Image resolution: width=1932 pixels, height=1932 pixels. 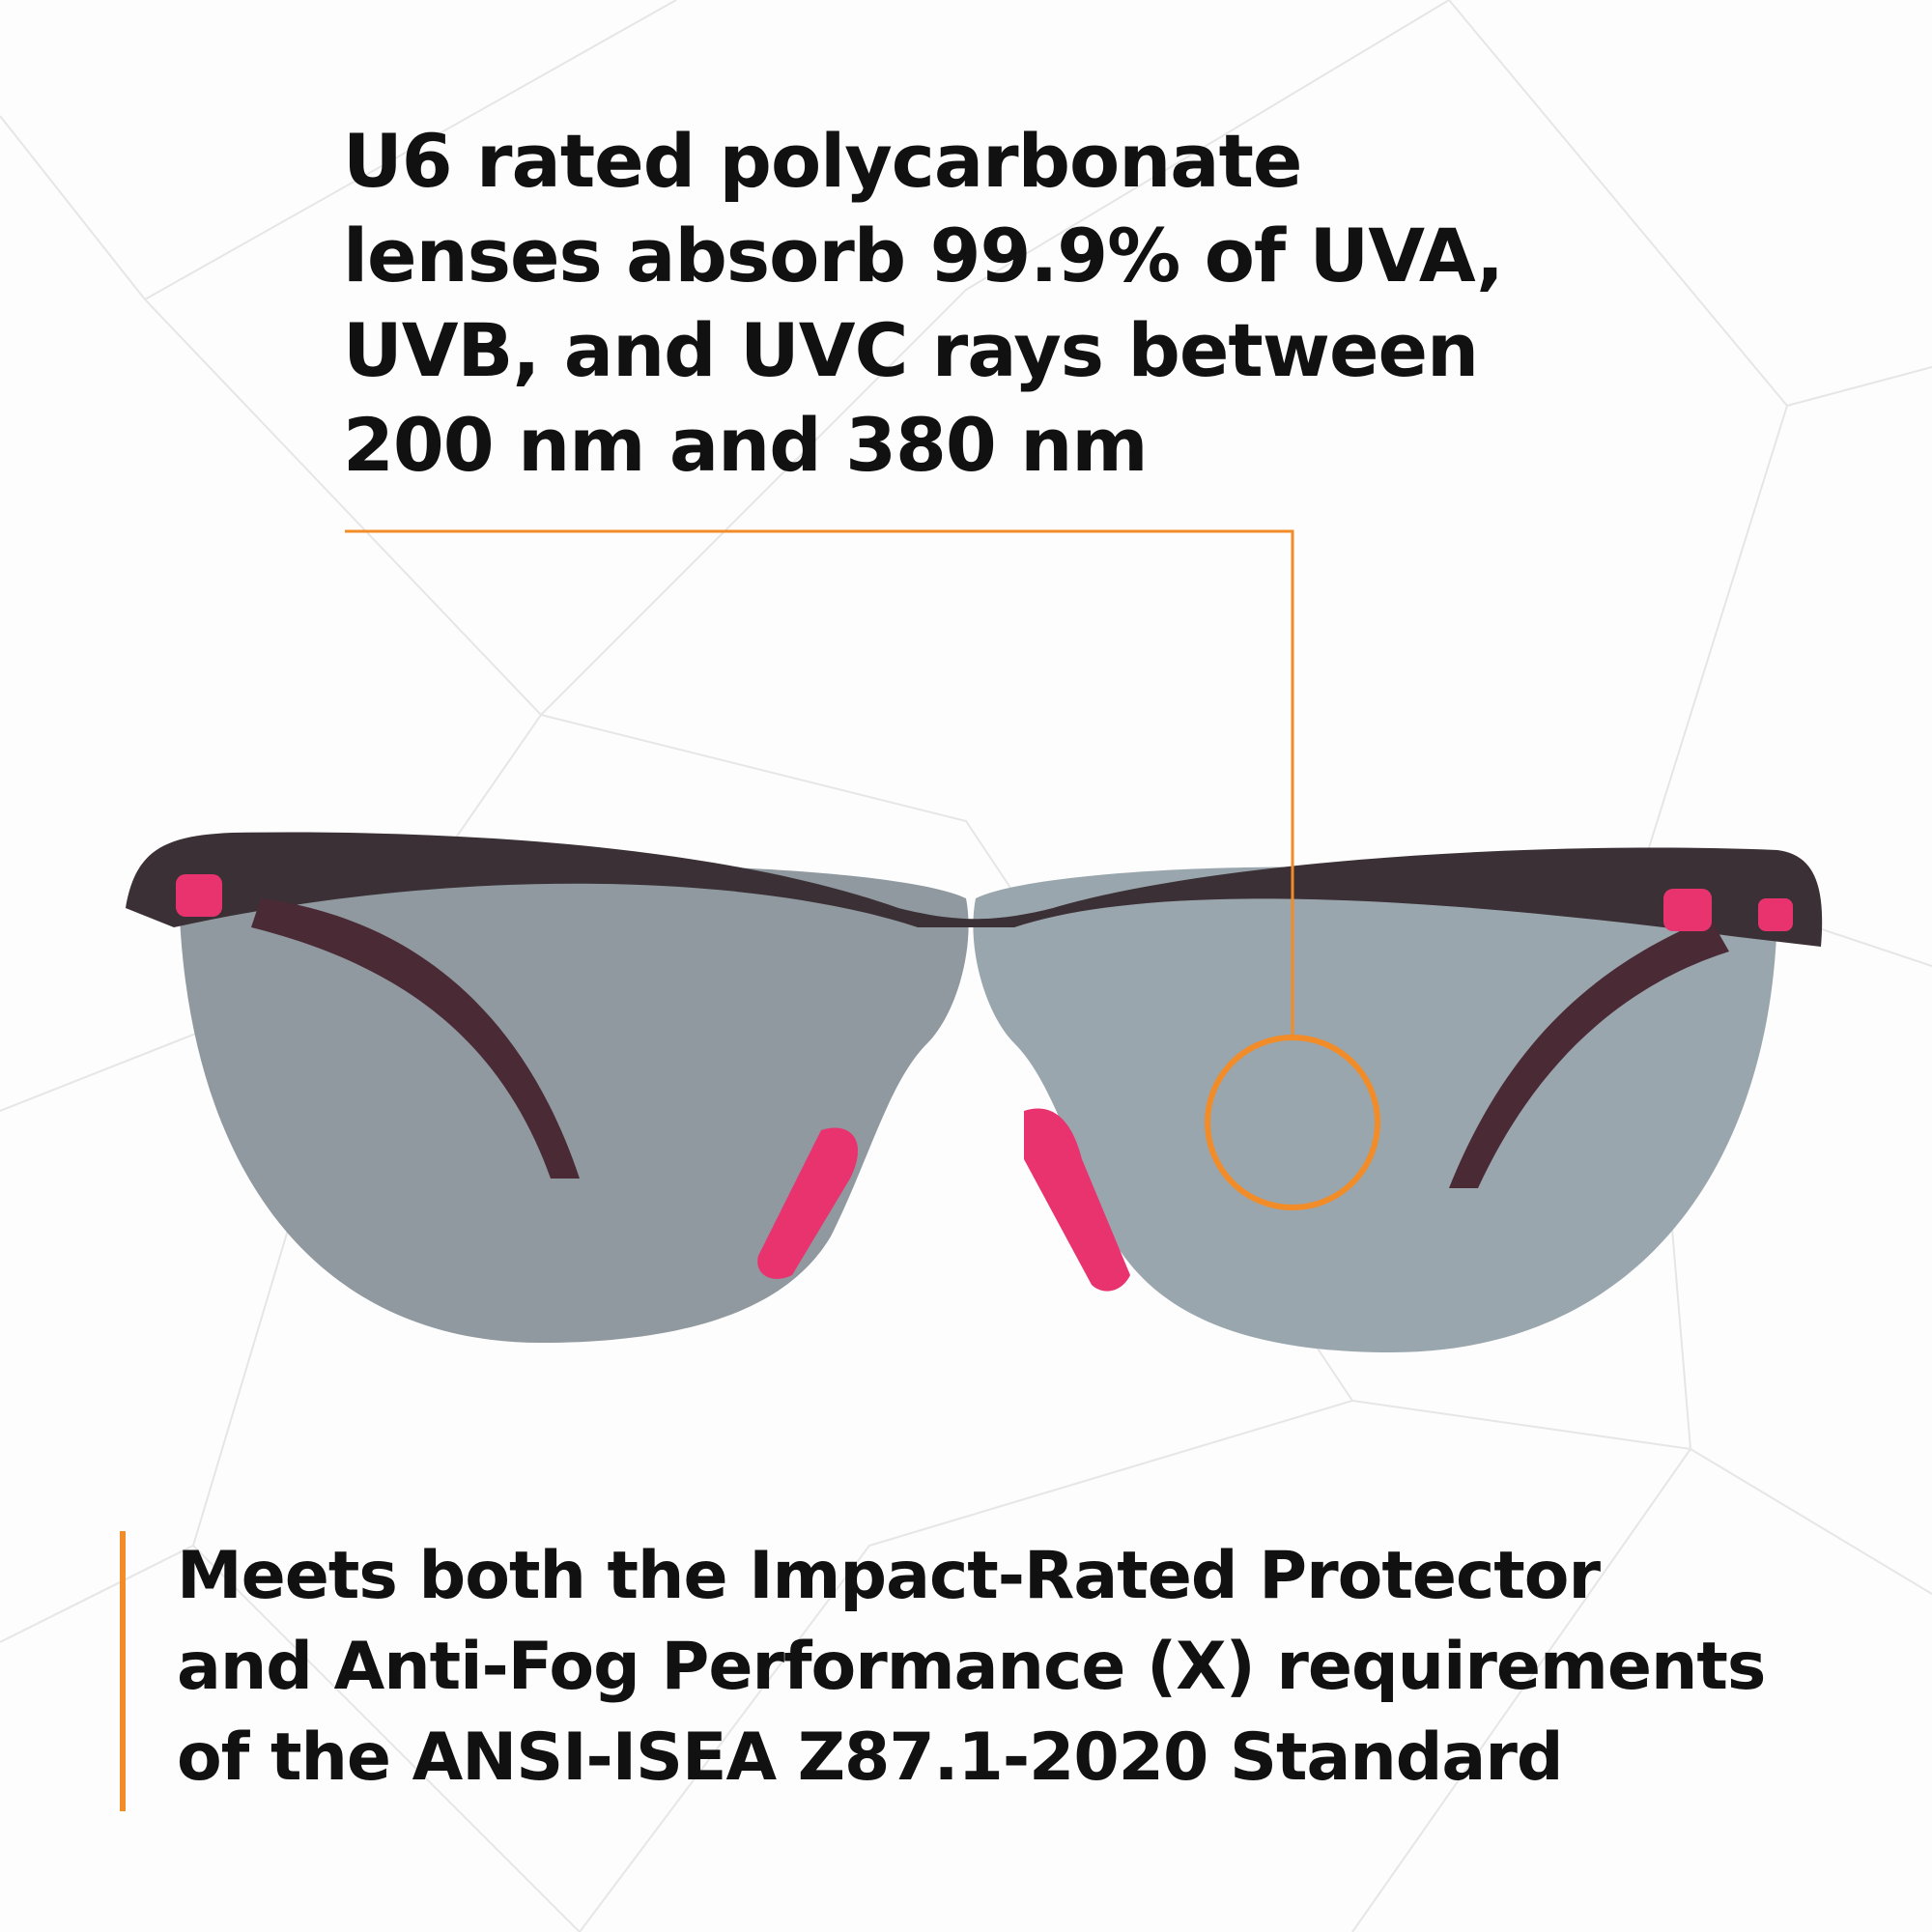 What do you see at coordinates (974, 889) in the screenshot?
I see `frame-brow` at bounding box center [974, 889].